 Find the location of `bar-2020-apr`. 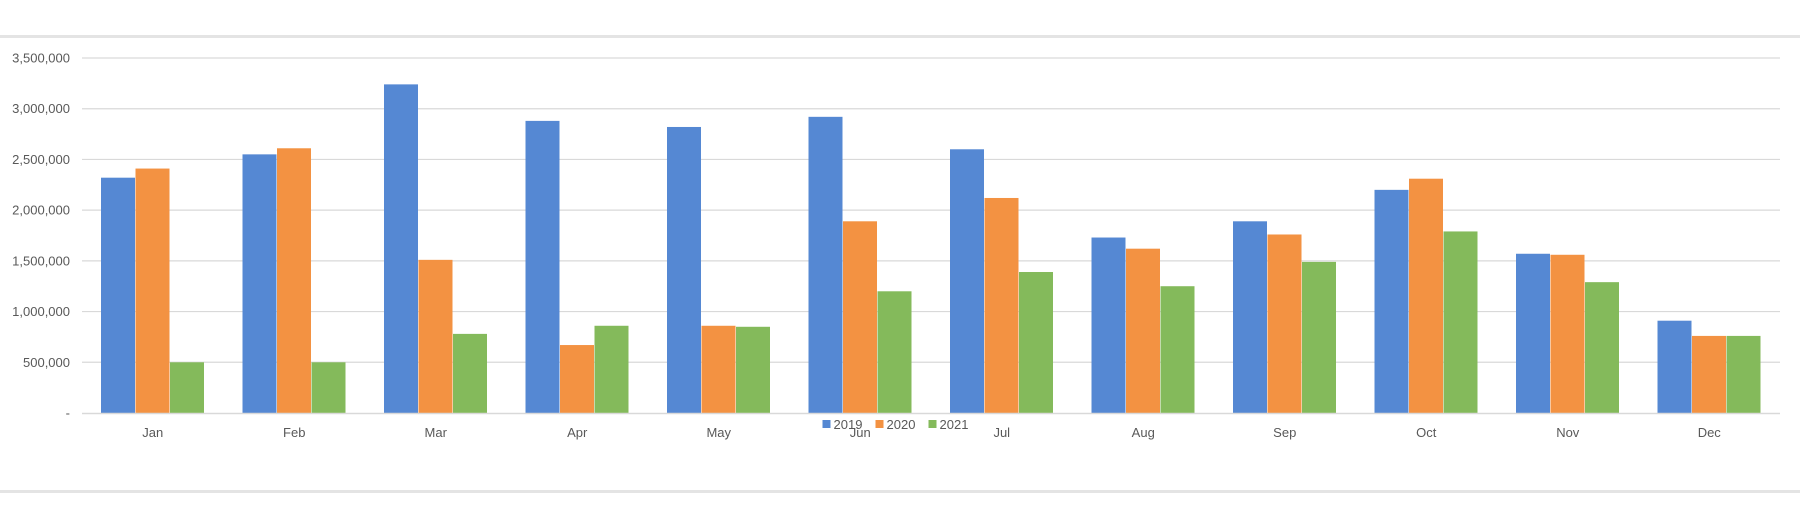

bar-2020-apr is located at coordinates (577, 379).